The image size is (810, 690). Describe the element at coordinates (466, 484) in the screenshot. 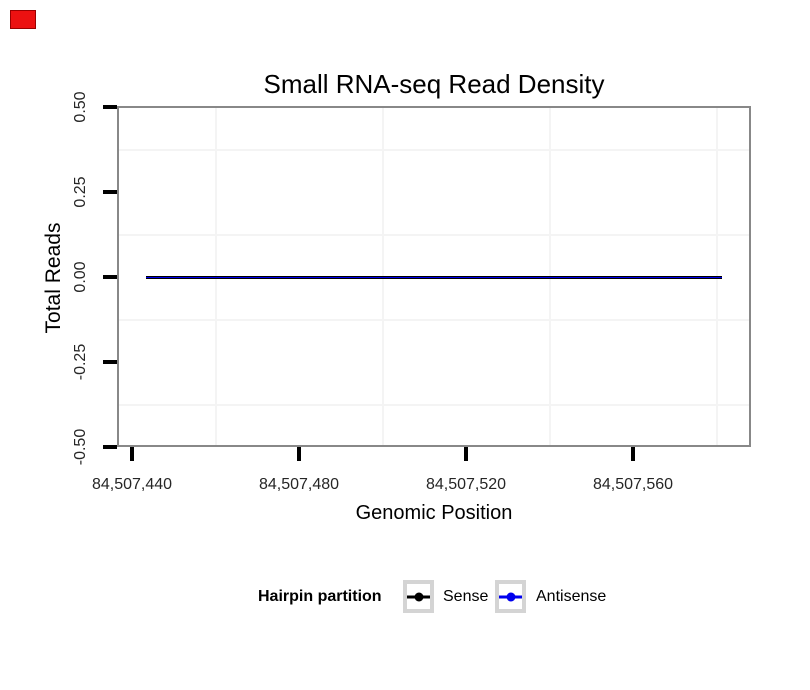

I see `x-tick-label: 84,507,520` at that location.